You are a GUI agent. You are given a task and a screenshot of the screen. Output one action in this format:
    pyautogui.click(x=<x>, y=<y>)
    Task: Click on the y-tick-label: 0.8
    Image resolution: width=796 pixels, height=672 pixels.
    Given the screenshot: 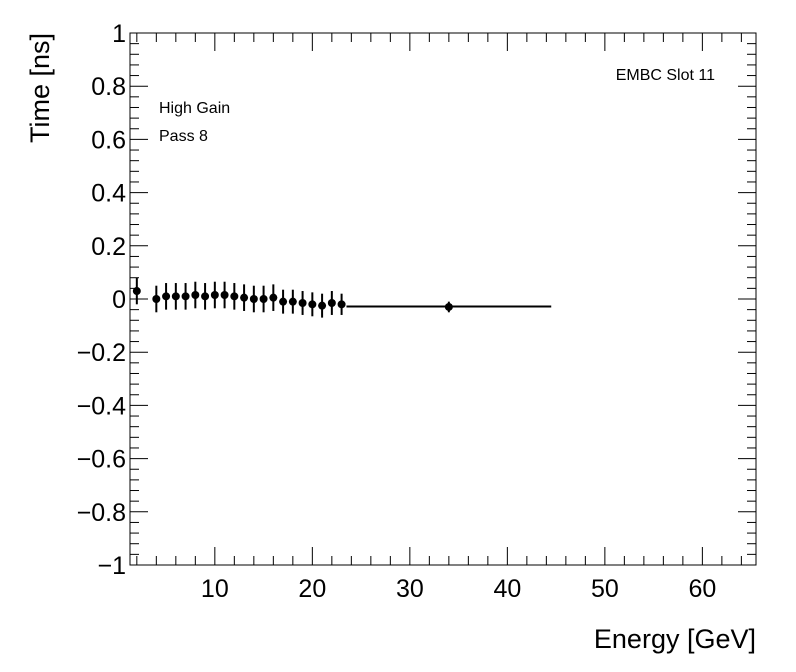 What is the action you would take?
    pyautogui.click(x=108, y=87)
    